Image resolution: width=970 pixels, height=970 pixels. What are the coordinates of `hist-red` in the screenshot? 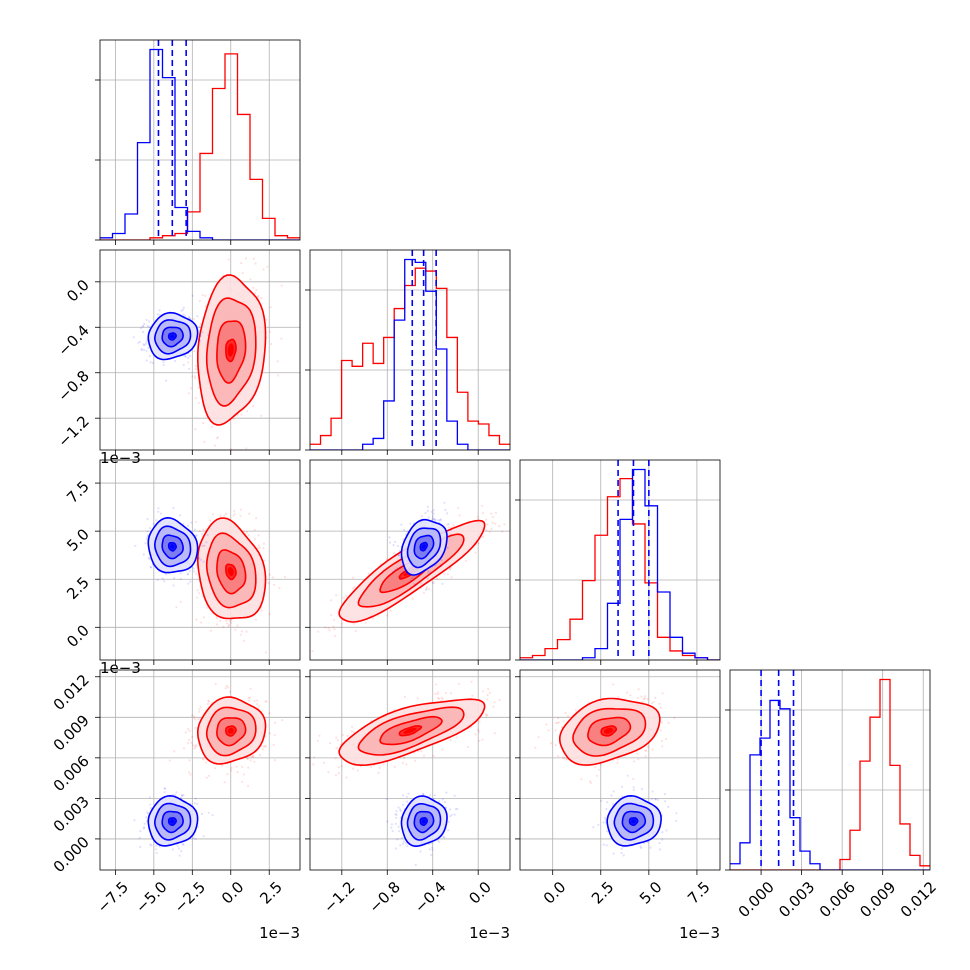 It's located at (200, 146).